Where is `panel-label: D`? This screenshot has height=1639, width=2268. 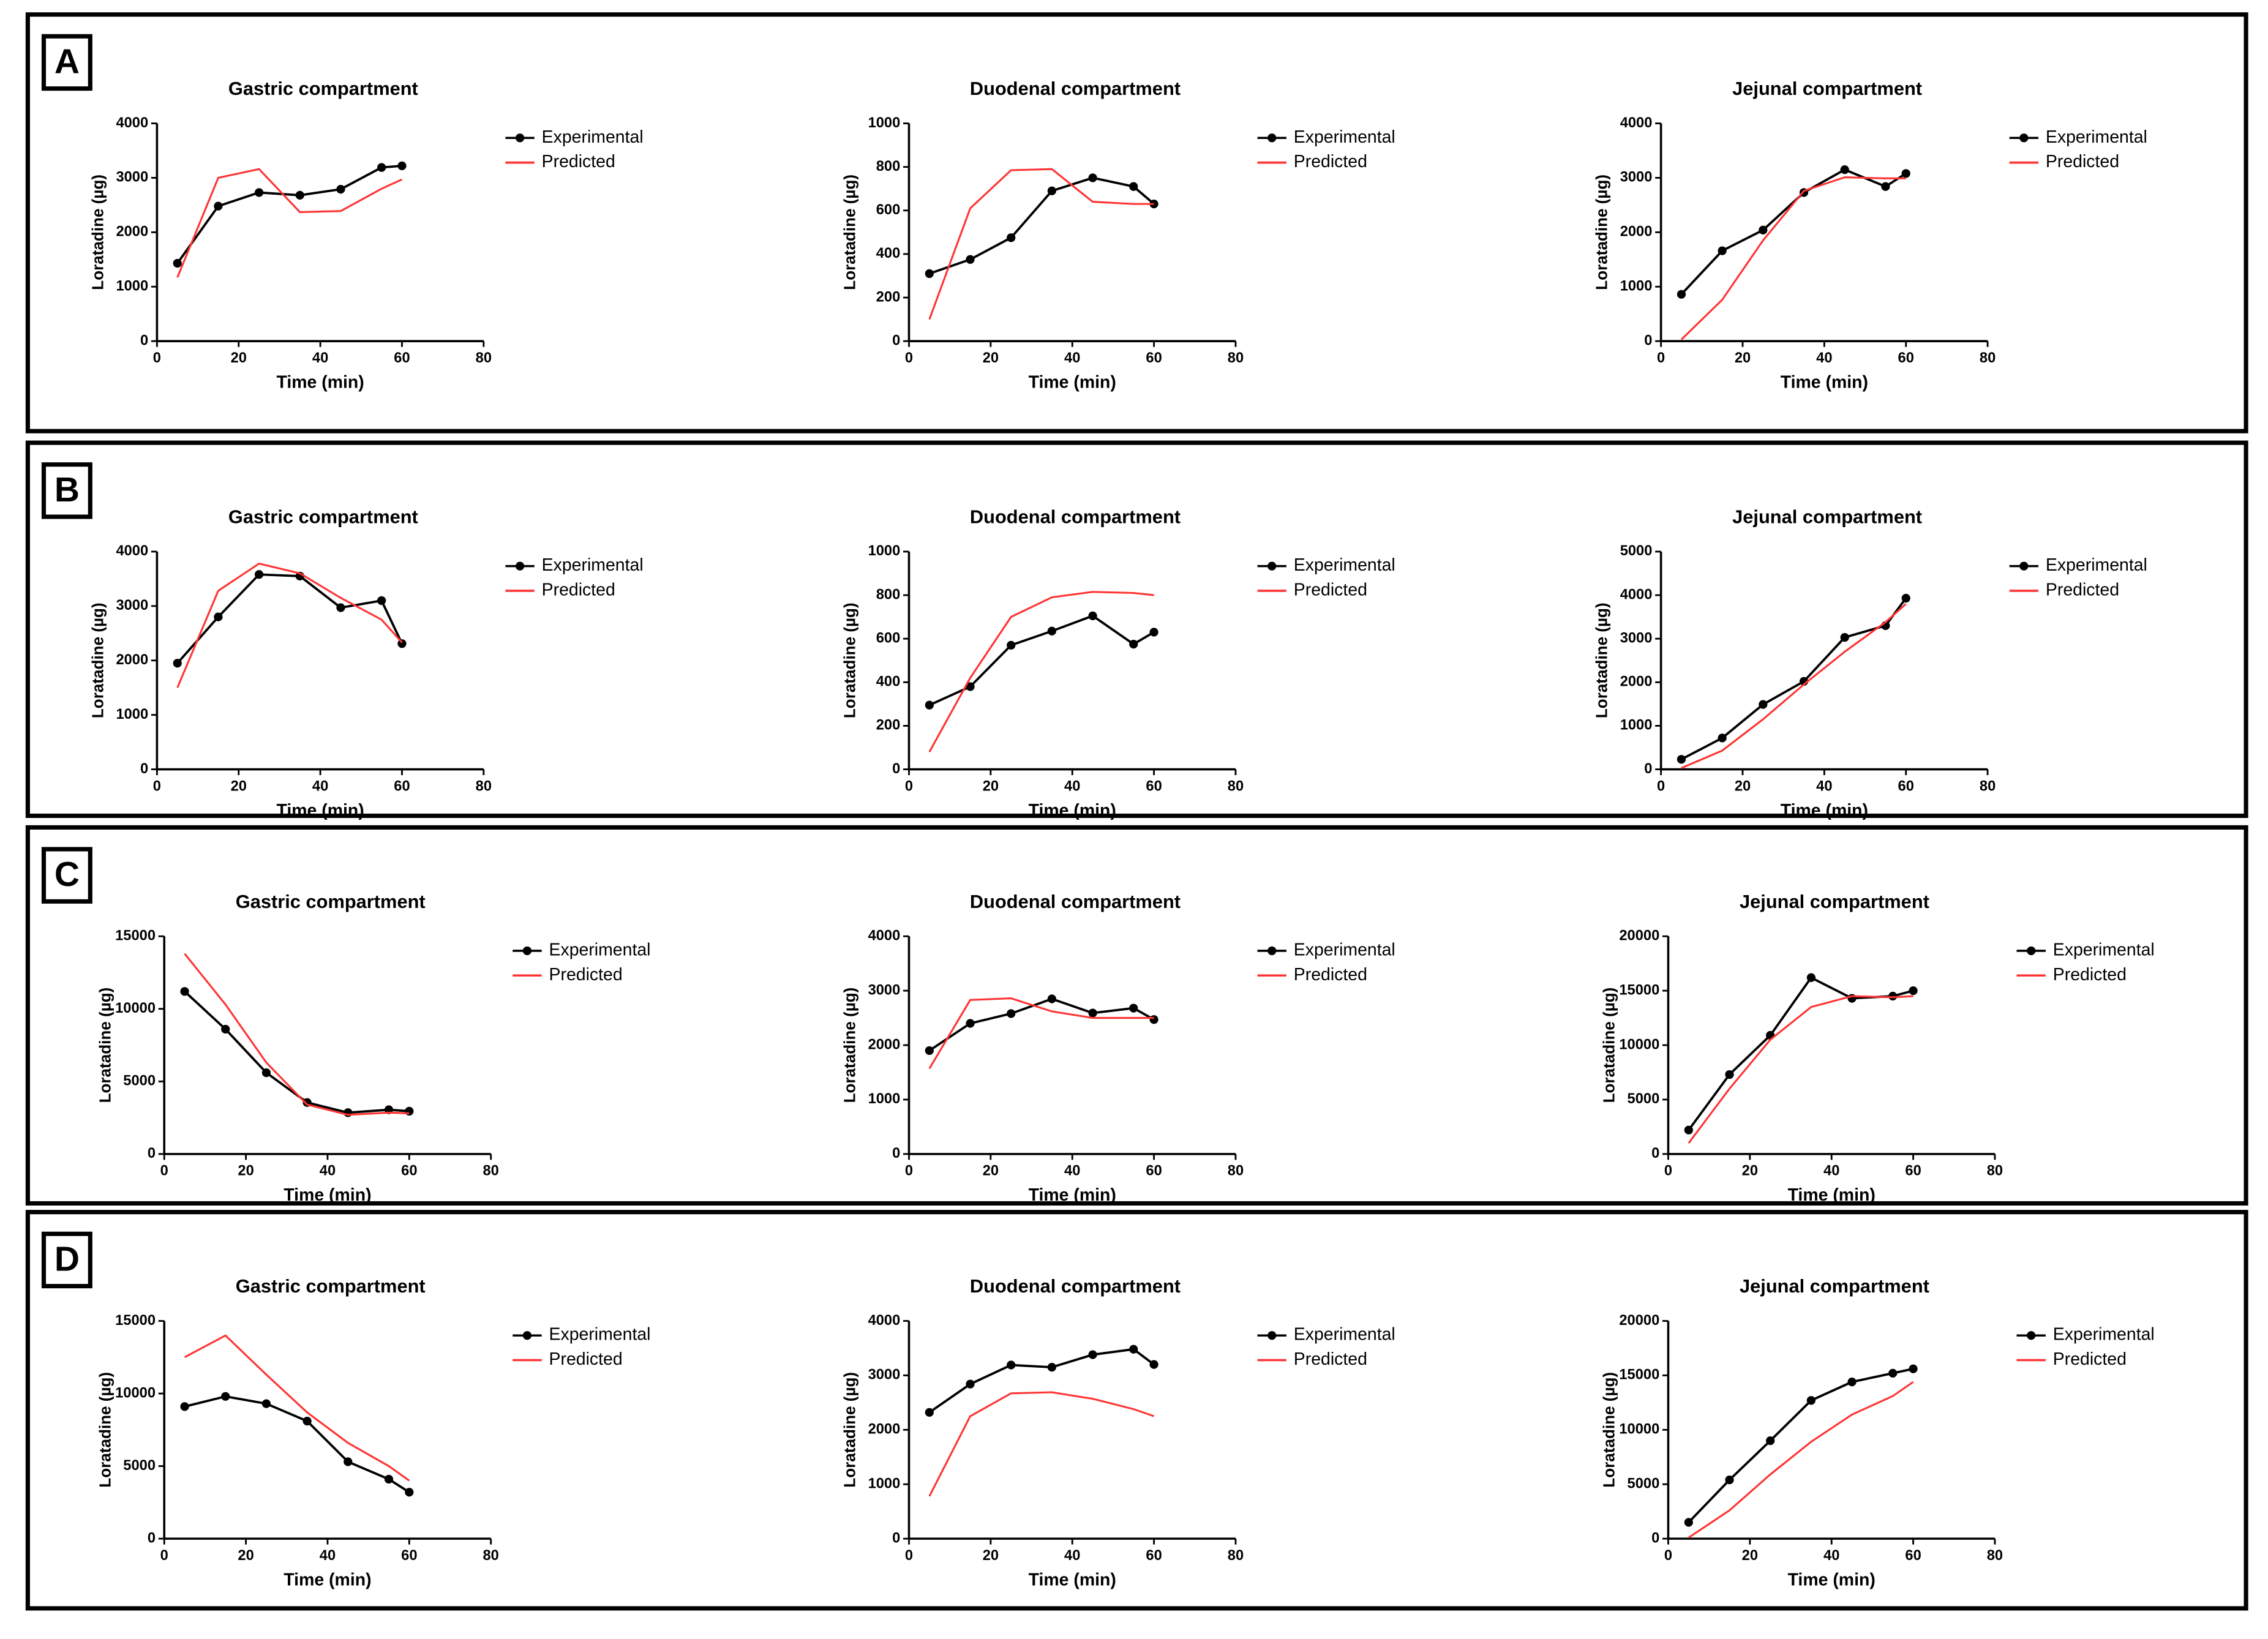 panel-label: D is located at coordinates (67, 1258).